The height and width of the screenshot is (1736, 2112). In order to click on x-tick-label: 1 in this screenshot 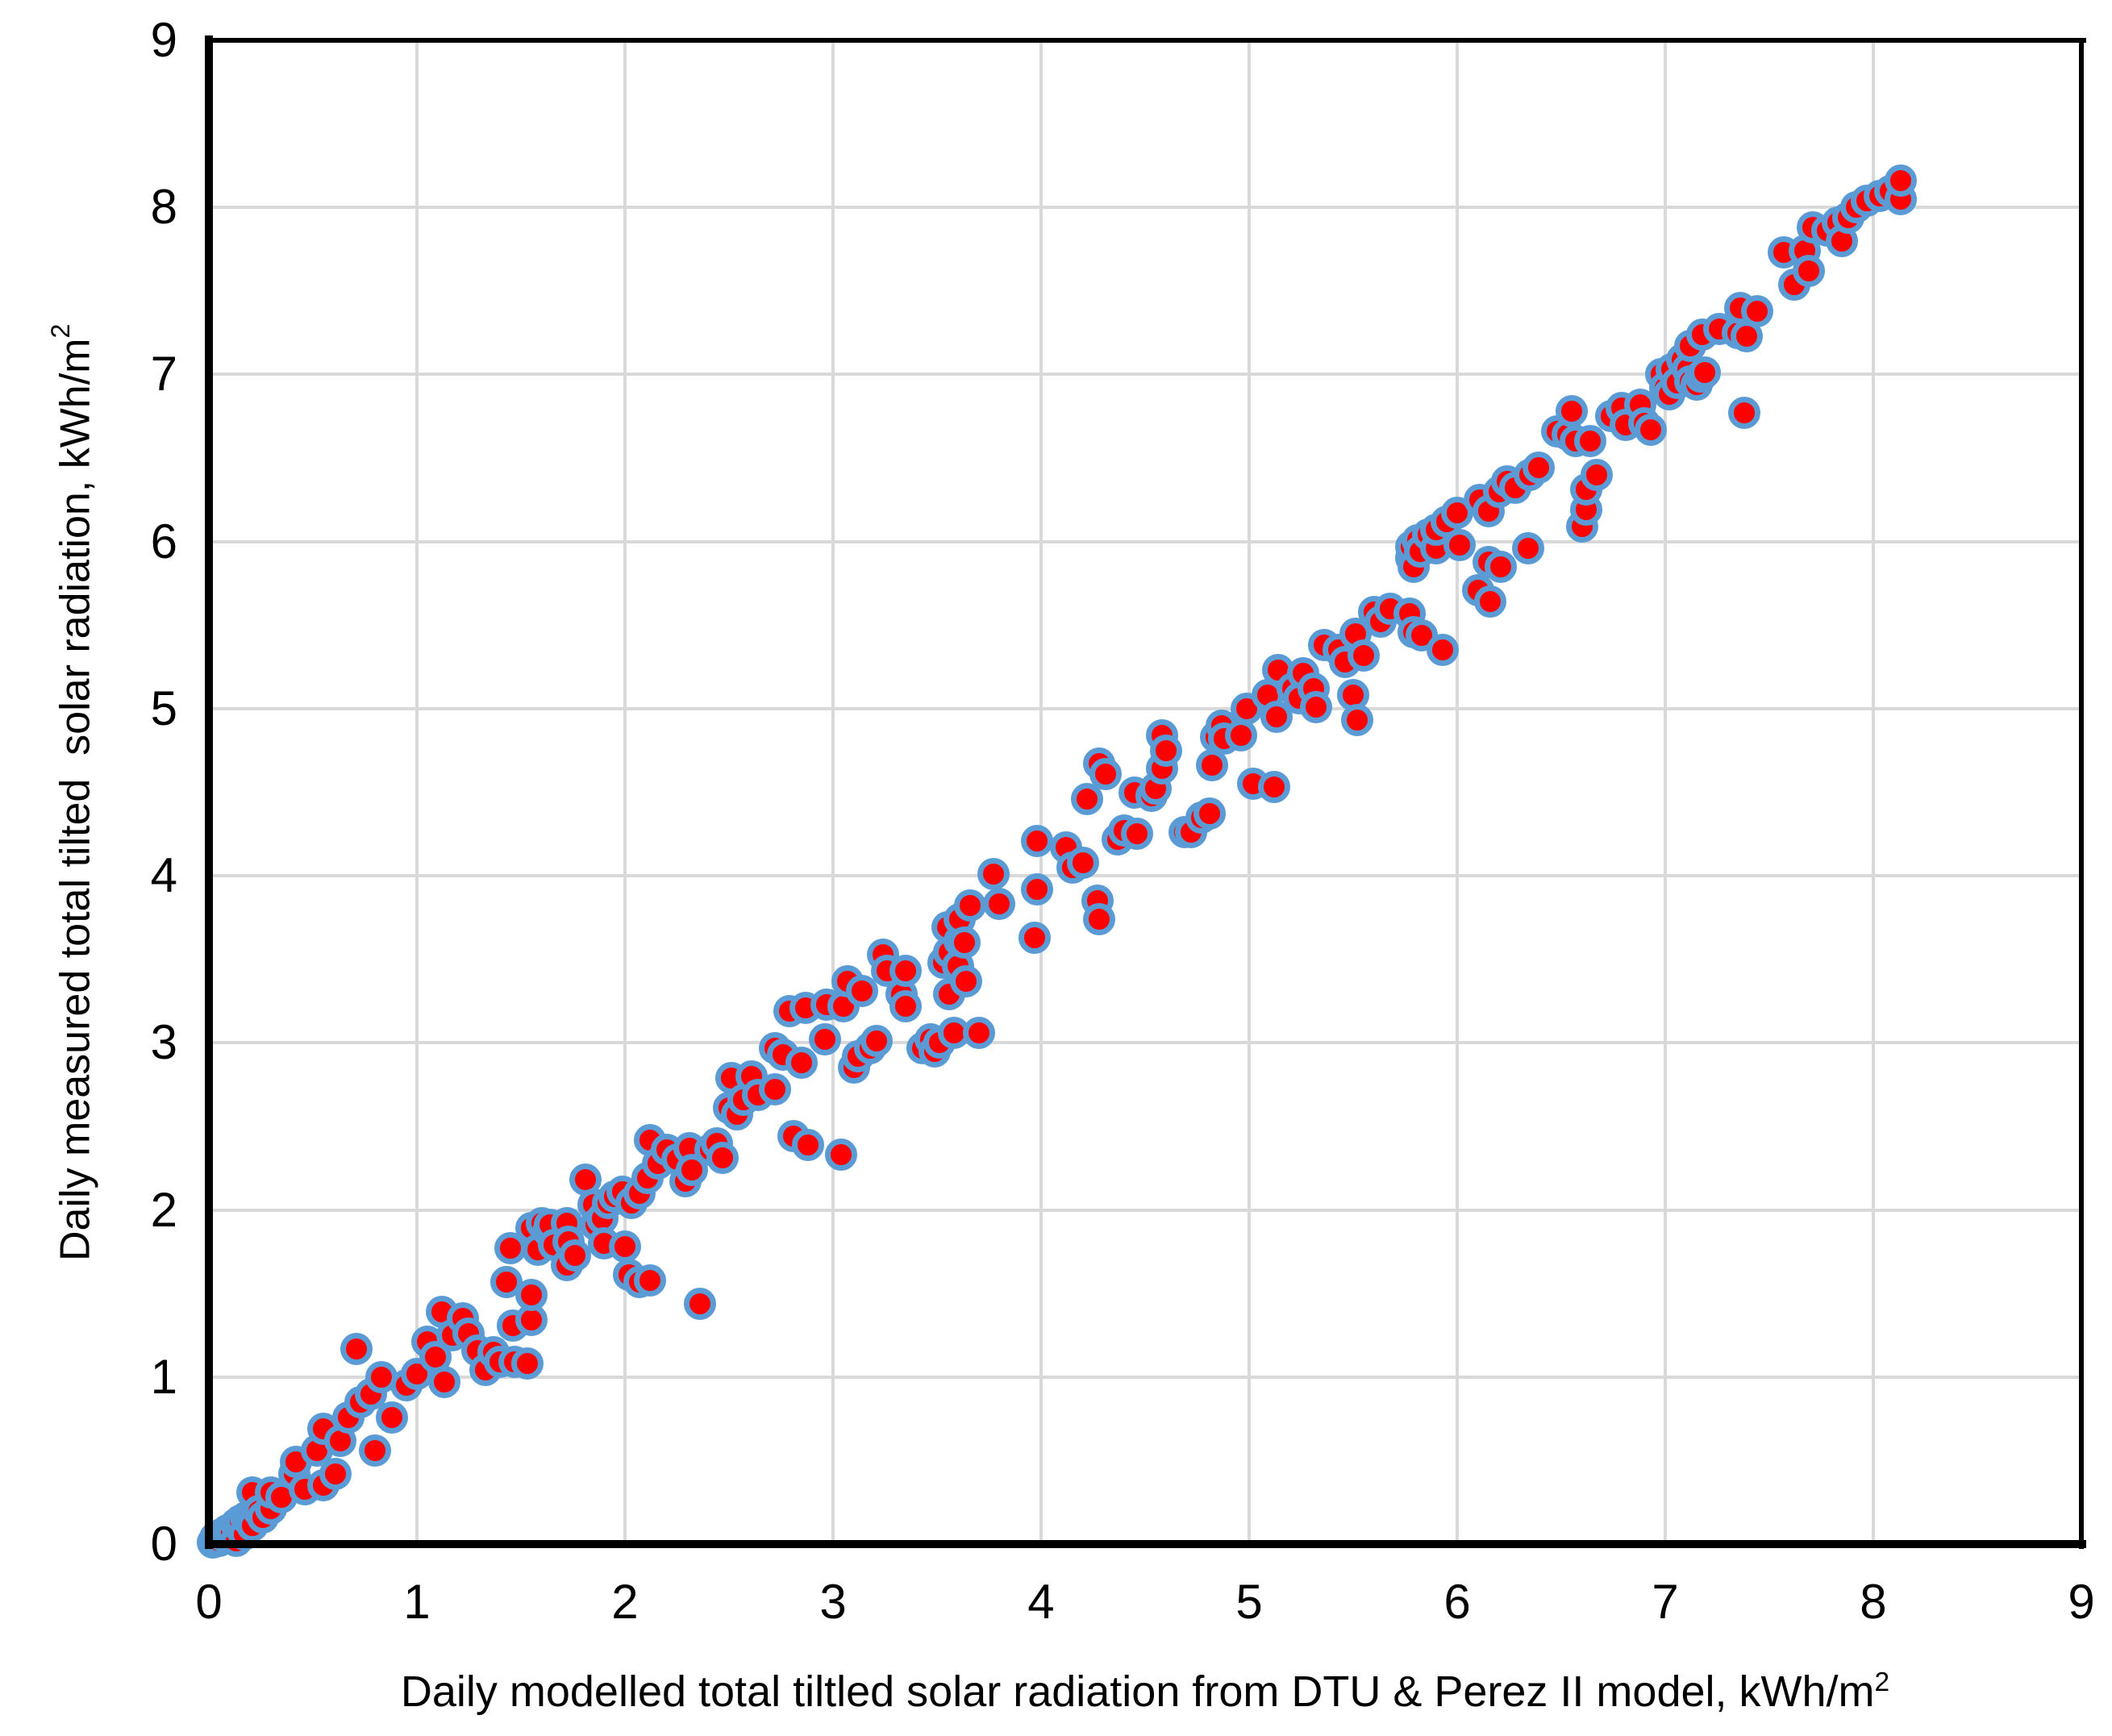, I will do `click(417, 1602)`.